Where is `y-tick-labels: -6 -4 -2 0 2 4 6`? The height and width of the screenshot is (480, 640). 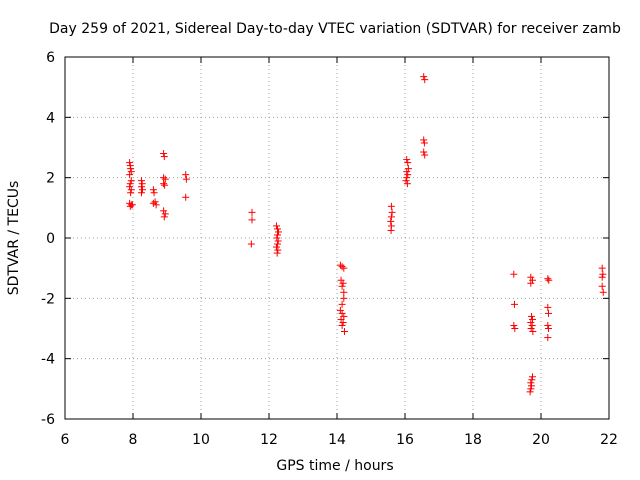 y-tick-labels: -6 -4 -2 0 2 4 6 is located at coordinates (48, 239).